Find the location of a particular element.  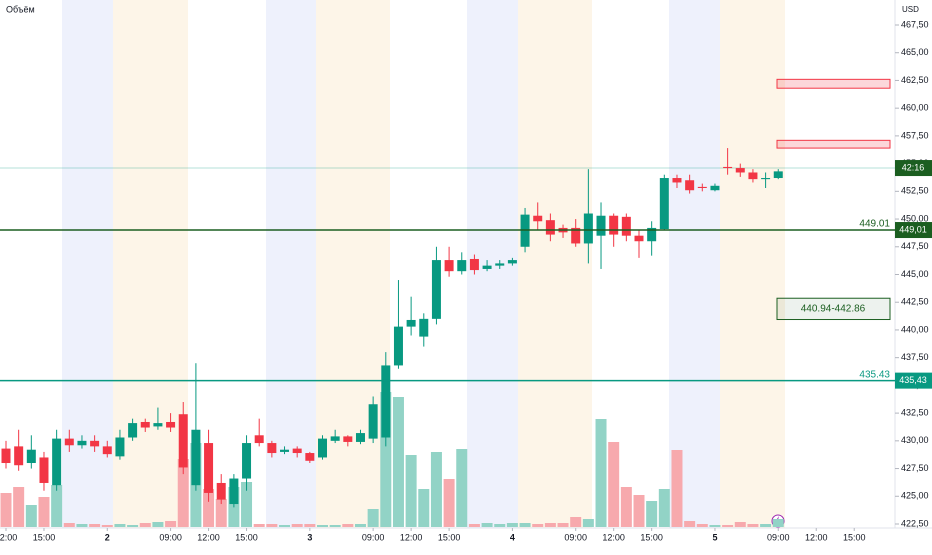

x-tick-label: 5 is located at coordinates (714, 537).